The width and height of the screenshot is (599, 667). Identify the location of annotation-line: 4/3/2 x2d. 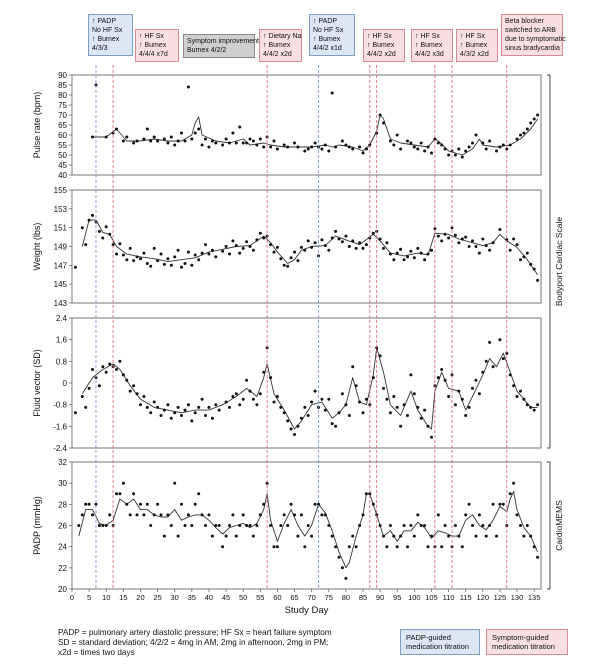
(474, 54).